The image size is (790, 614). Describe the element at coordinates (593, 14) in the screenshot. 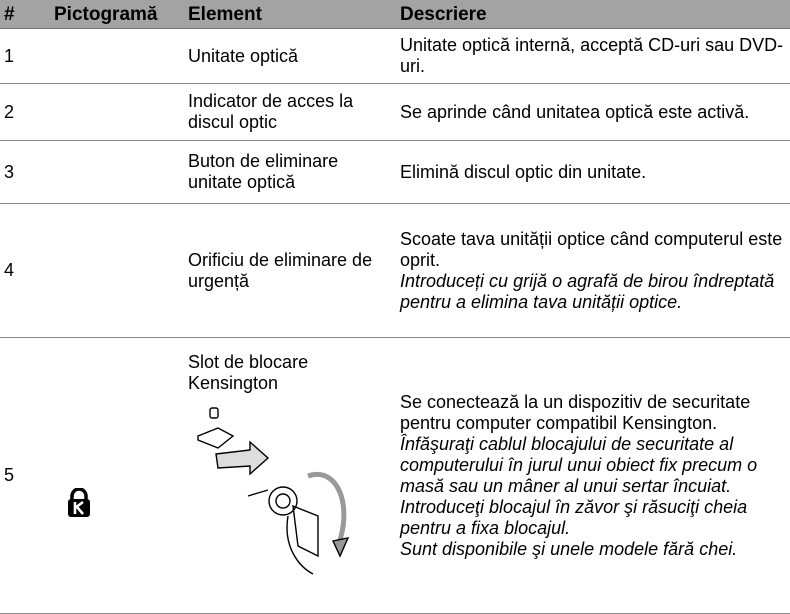

I see `column-header: Descriere` at that location.